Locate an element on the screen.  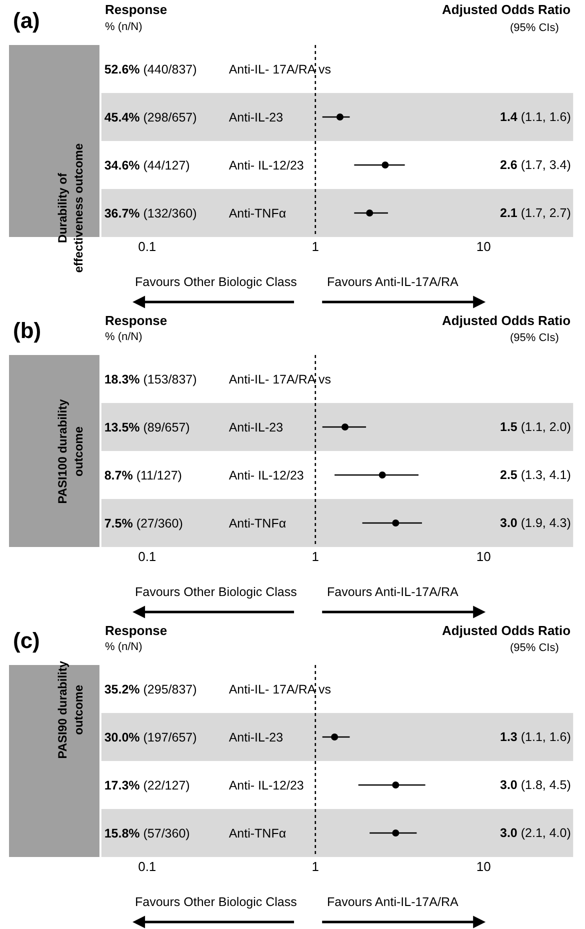
y2-tick-label: 18.3% (153/837) is located at coordinates (150, 379).